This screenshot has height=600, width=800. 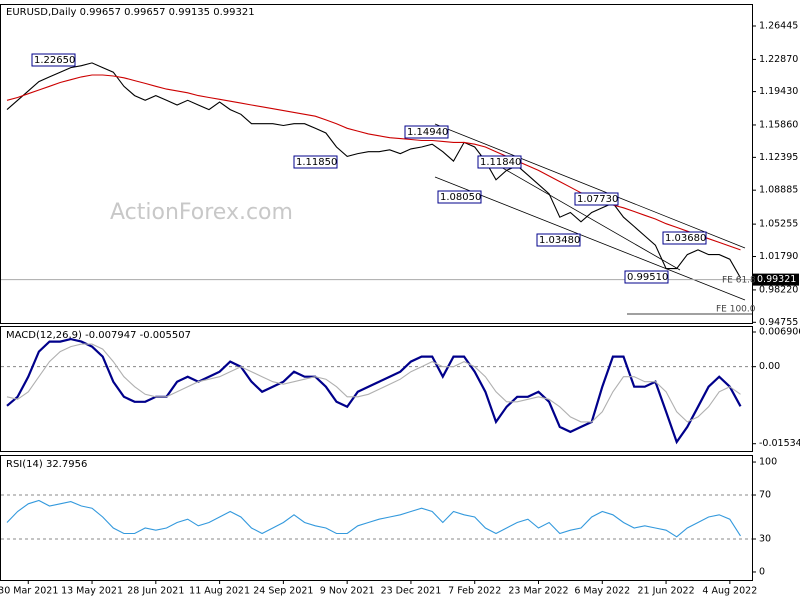 I want to click on annotation: 0.99510, so click(x=647, y=277).